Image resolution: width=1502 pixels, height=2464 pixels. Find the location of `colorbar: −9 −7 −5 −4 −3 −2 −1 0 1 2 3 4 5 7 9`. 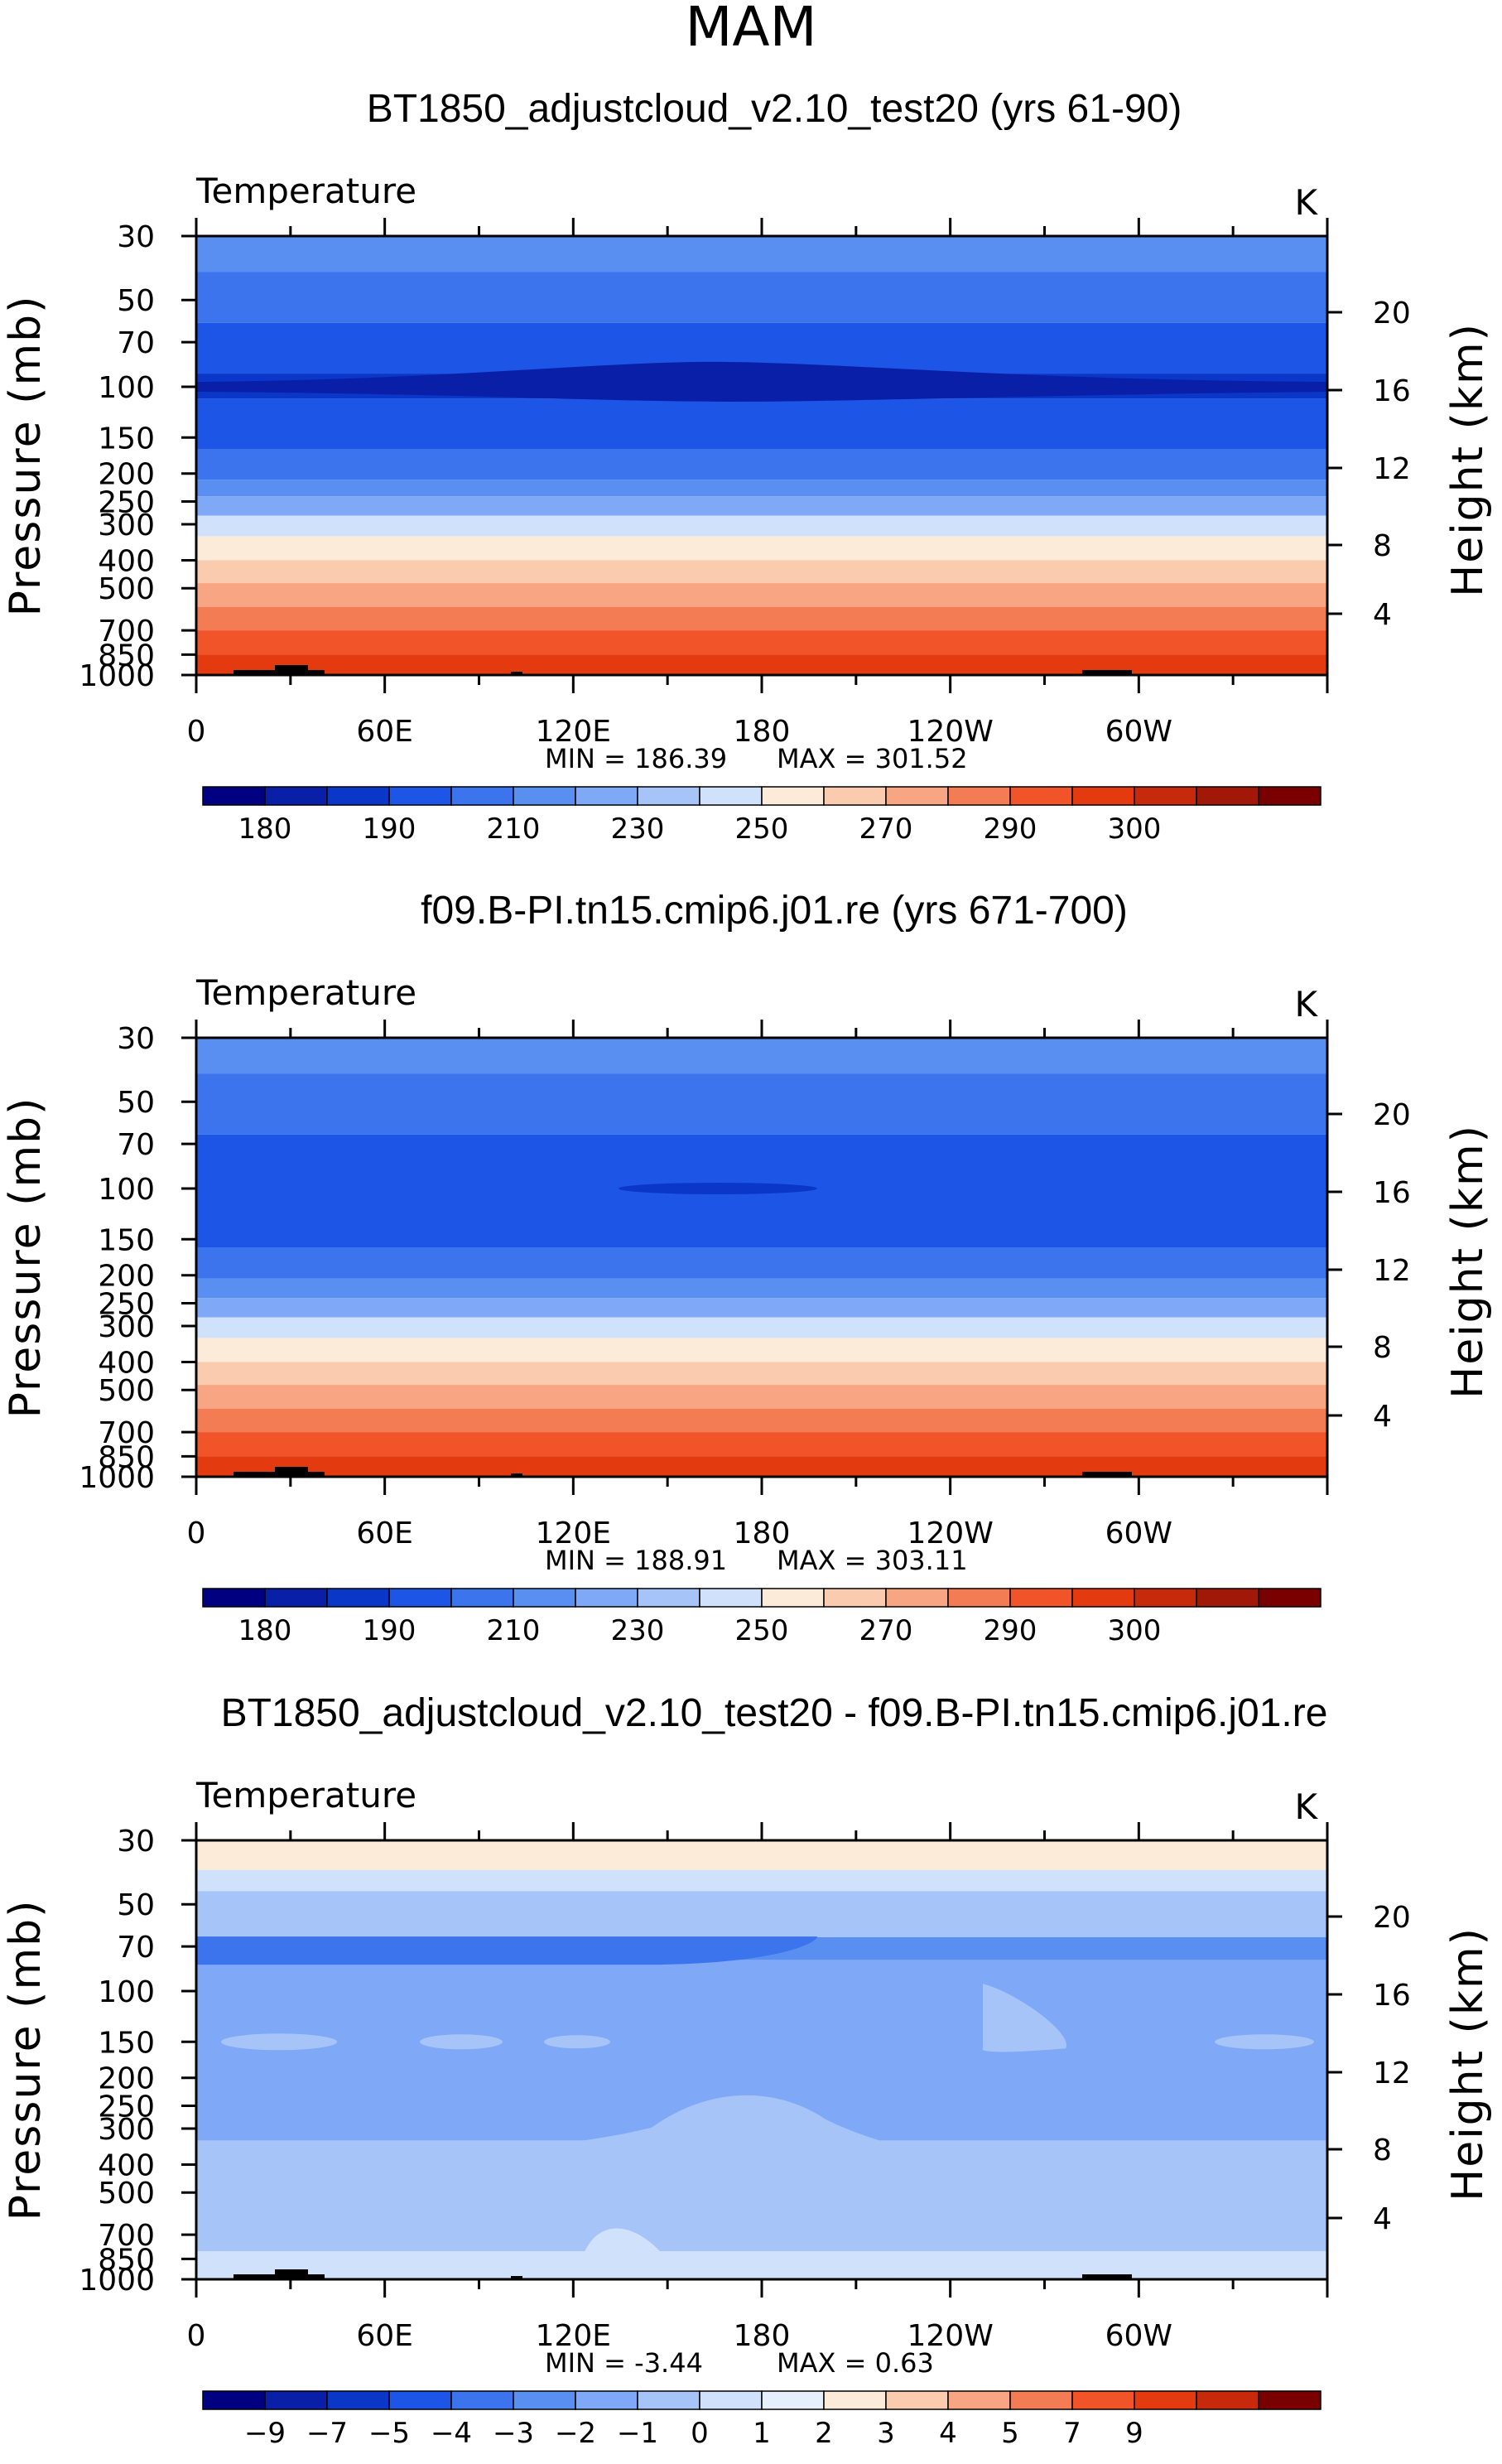

colorbar: −9 −7 −5 −4 −3 −2 −1 0 1 2 3 4 5 7 9 is located at coordinates (761, 2420).